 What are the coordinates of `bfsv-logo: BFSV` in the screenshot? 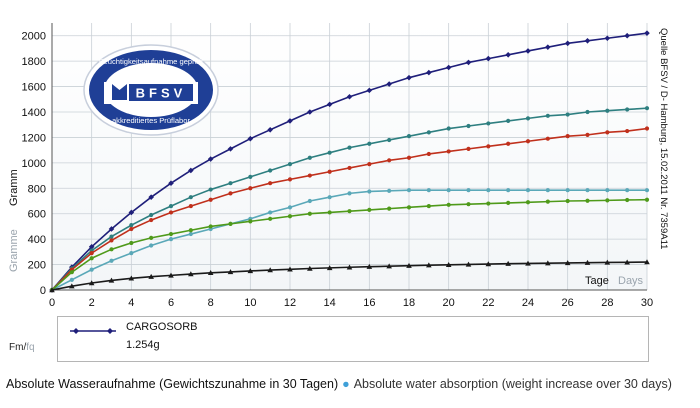 It's located at (152, 92).